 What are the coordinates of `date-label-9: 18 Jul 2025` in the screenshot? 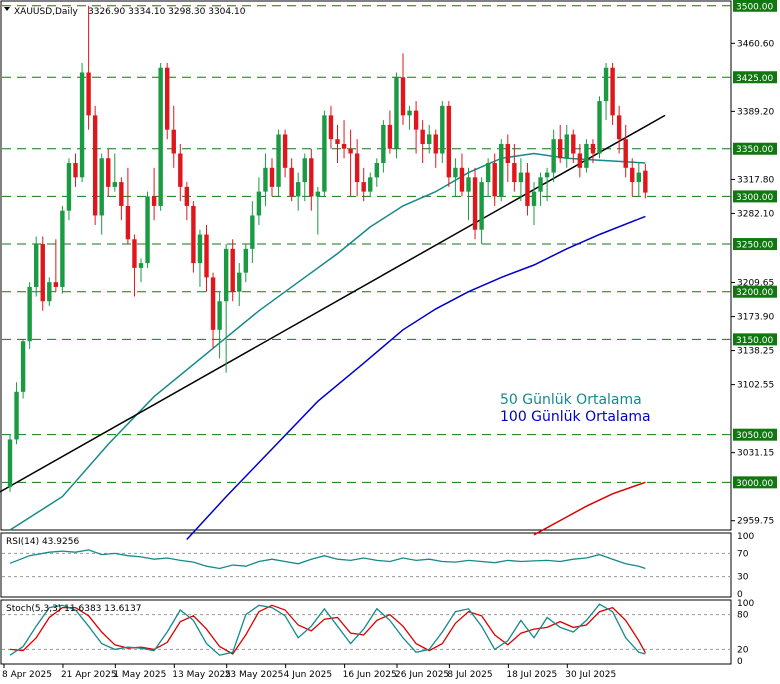 It's located at (531, 675).